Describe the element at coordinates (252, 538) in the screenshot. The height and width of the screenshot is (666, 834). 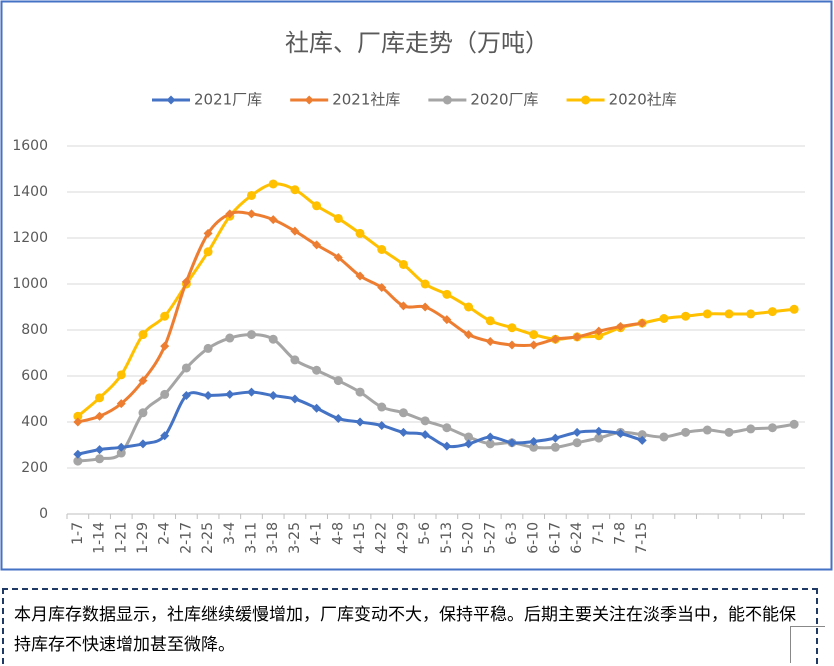
I see `x-tick-label: 3-11` at that location.